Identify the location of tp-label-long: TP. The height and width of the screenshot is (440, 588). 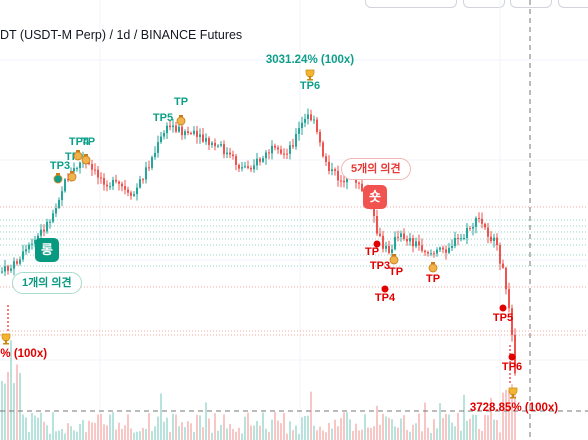
(181, 102).